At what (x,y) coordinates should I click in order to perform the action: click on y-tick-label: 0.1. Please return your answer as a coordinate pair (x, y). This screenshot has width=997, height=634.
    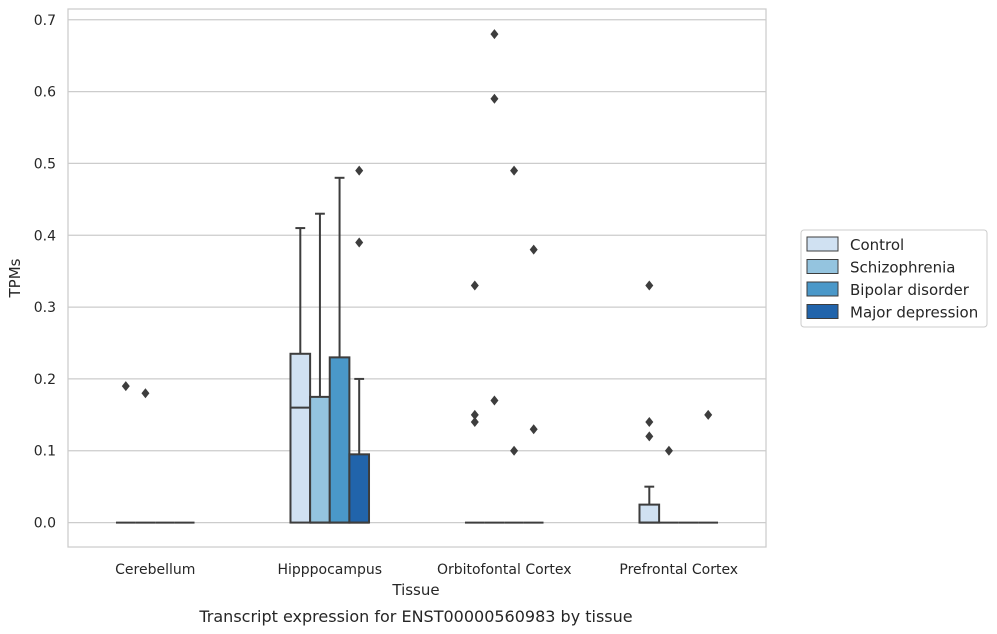
    Looking at the image, I should click on (45, 452).